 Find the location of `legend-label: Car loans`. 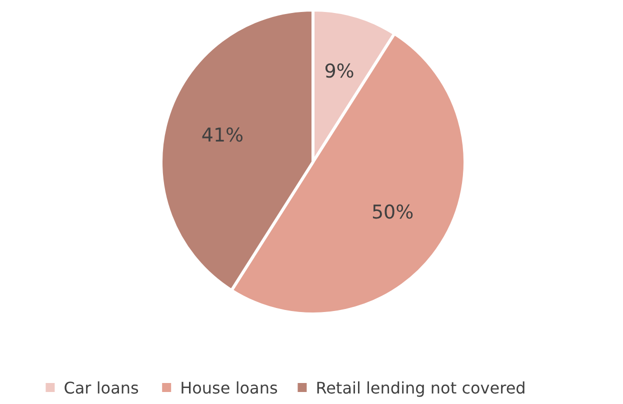

legend-label: Car loans is located at coordinates (101, 388).